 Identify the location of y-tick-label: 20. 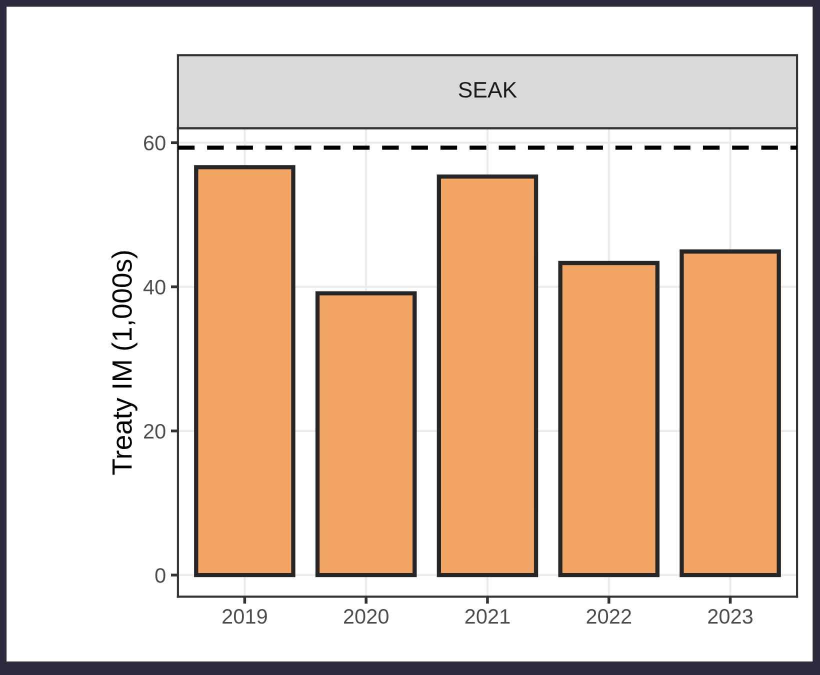
(155, 431).